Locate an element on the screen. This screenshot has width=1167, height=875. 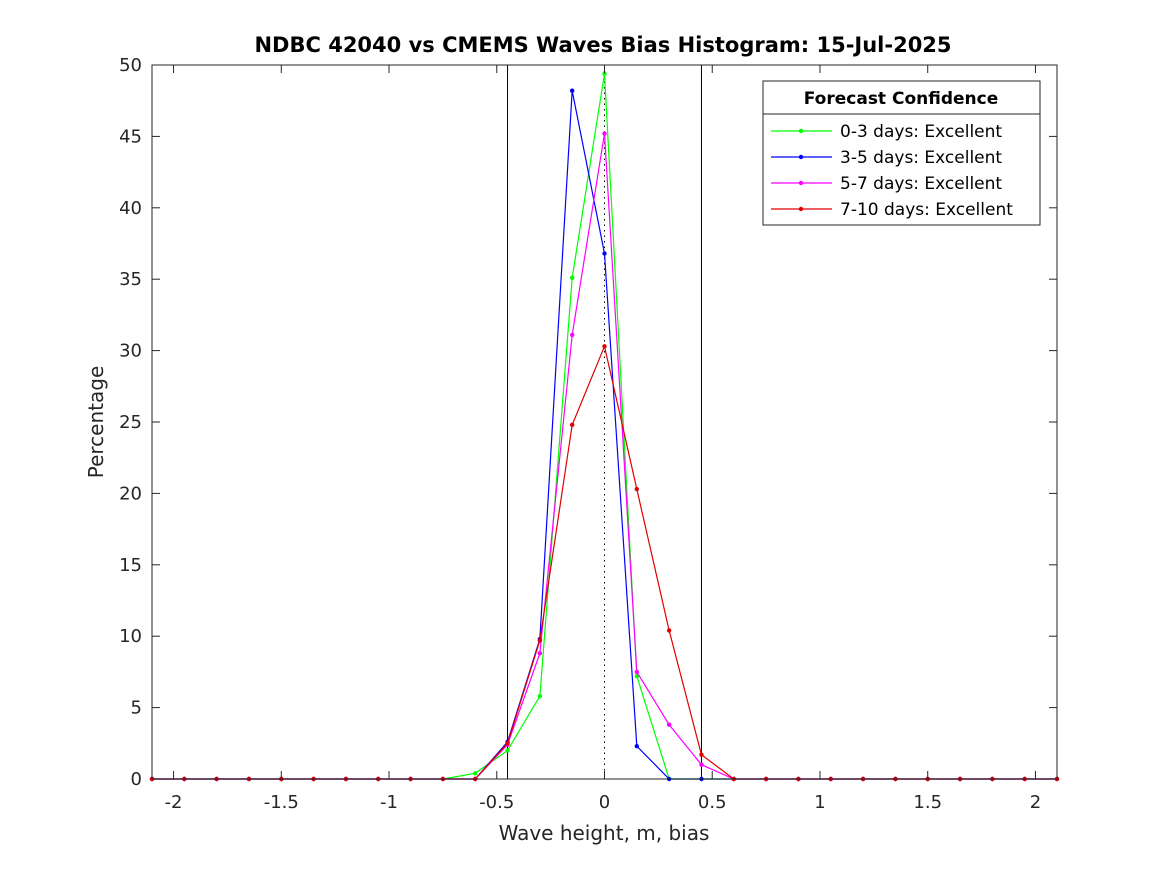
x-tick-label: 2 is located at coordinates (1035, 802).